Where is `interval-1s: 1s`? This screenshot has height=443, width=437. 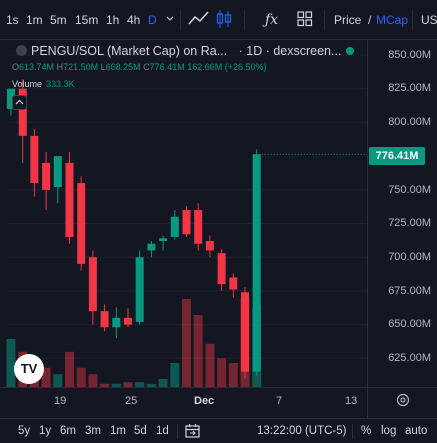
interval-1s: 1s is located at coordinates (12, 20).